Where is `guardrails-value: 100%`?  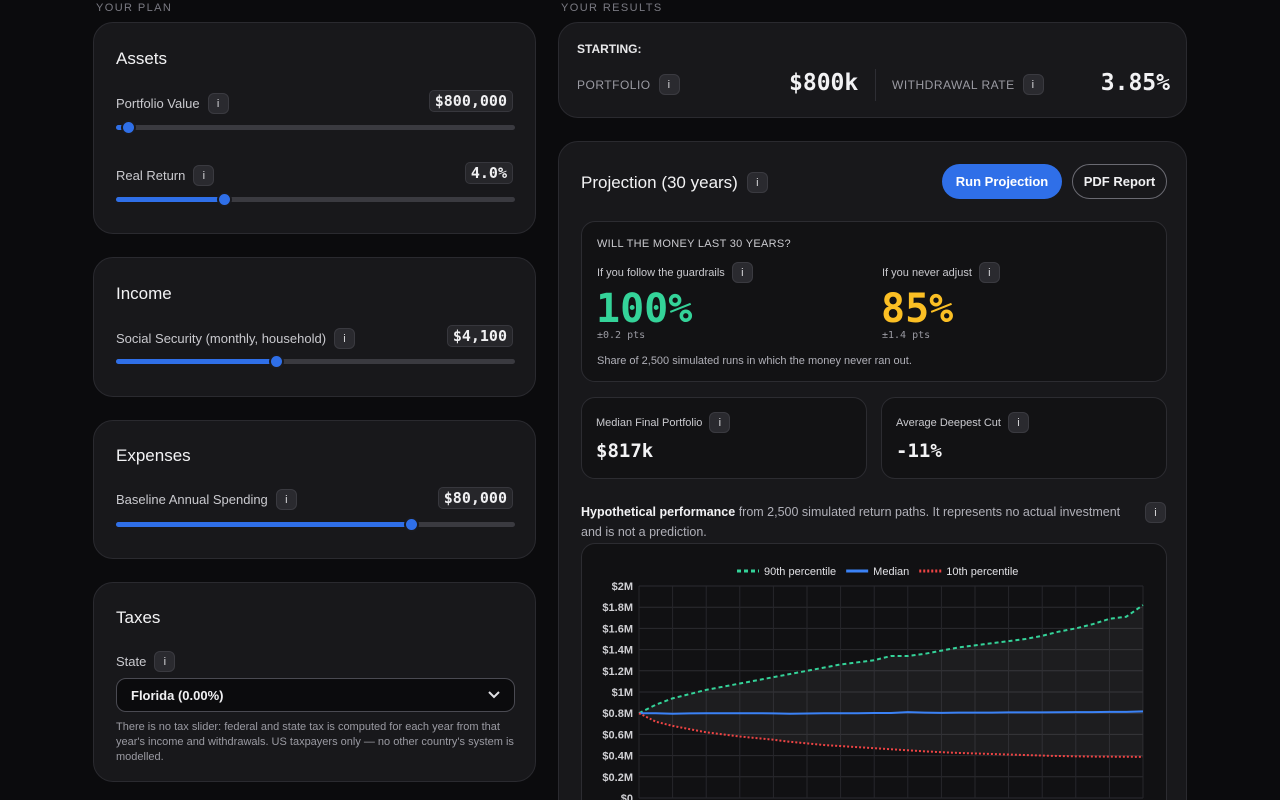
guardrails-value: 100% is located at coordinates (644, 309).